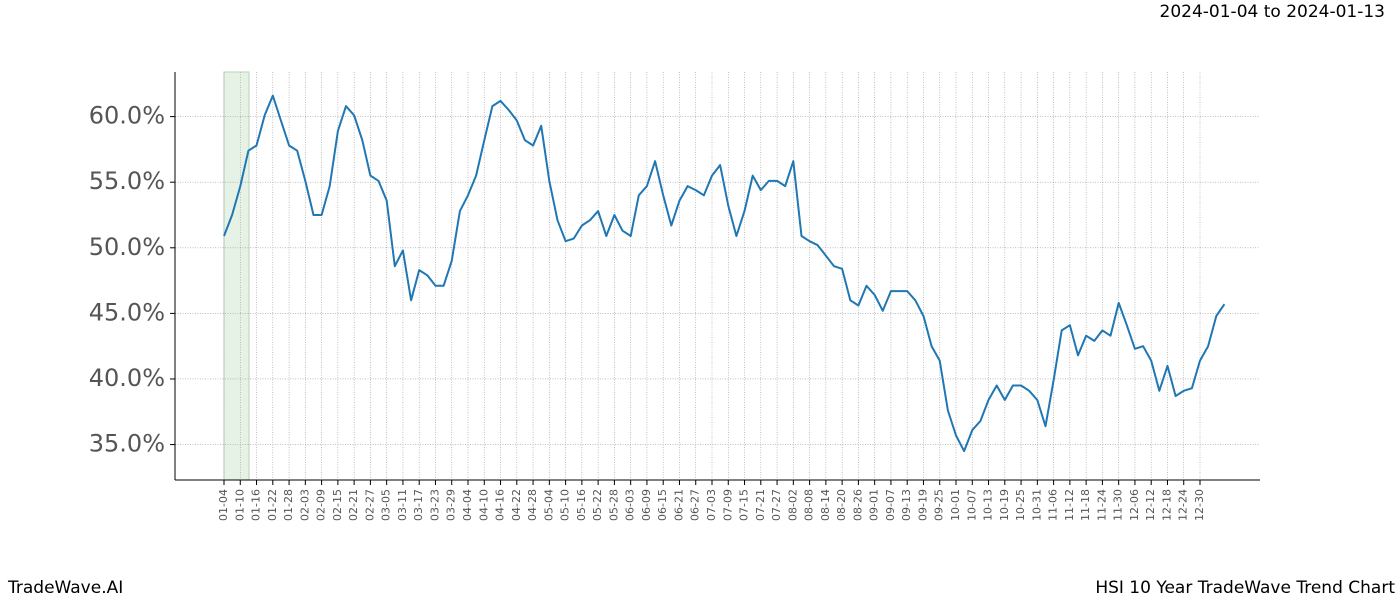 The width and height of the screenshot is (1400, 604). What do you see at coordinates (1150, 505) in the screenshot?
I see `x-tick-label: 12-12` at bounding box center [1150, 505].